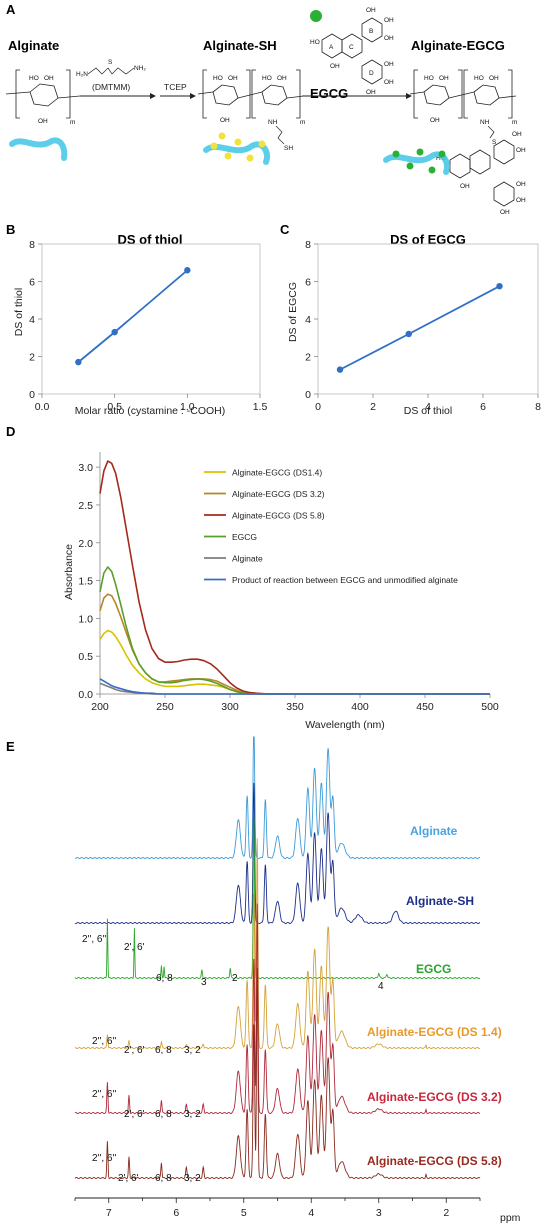 The height and width of the screenshot is (1228, 550). Describe the element at coordinates (329, 93) in the screenshot. I see `egcg-title: EGCG` at that location.